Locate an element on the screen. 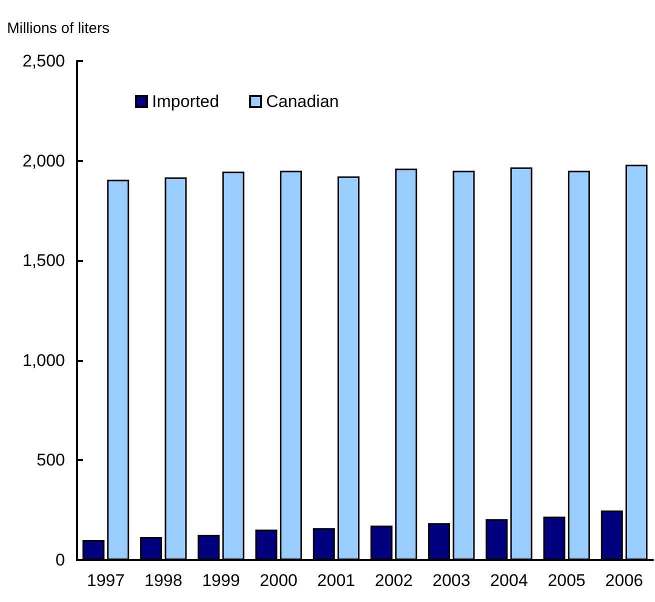 Image resolution: width=655 pixels, height=602 pixels. y-tick-label: 0 is located at coordinates (60, 560).